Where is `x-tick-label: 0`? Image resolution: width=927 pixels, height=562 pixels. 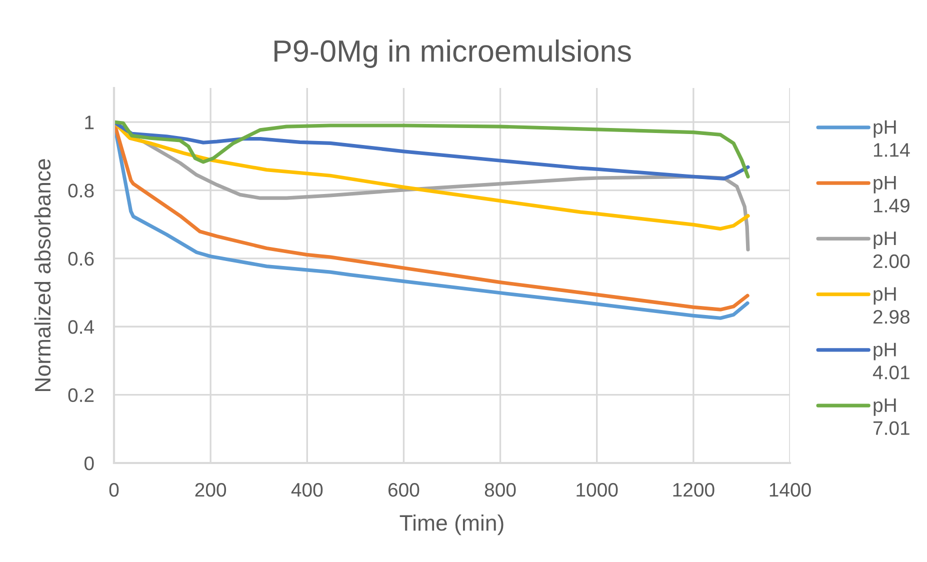 x-tick-label: 0 is located at coordinates (114, 489).